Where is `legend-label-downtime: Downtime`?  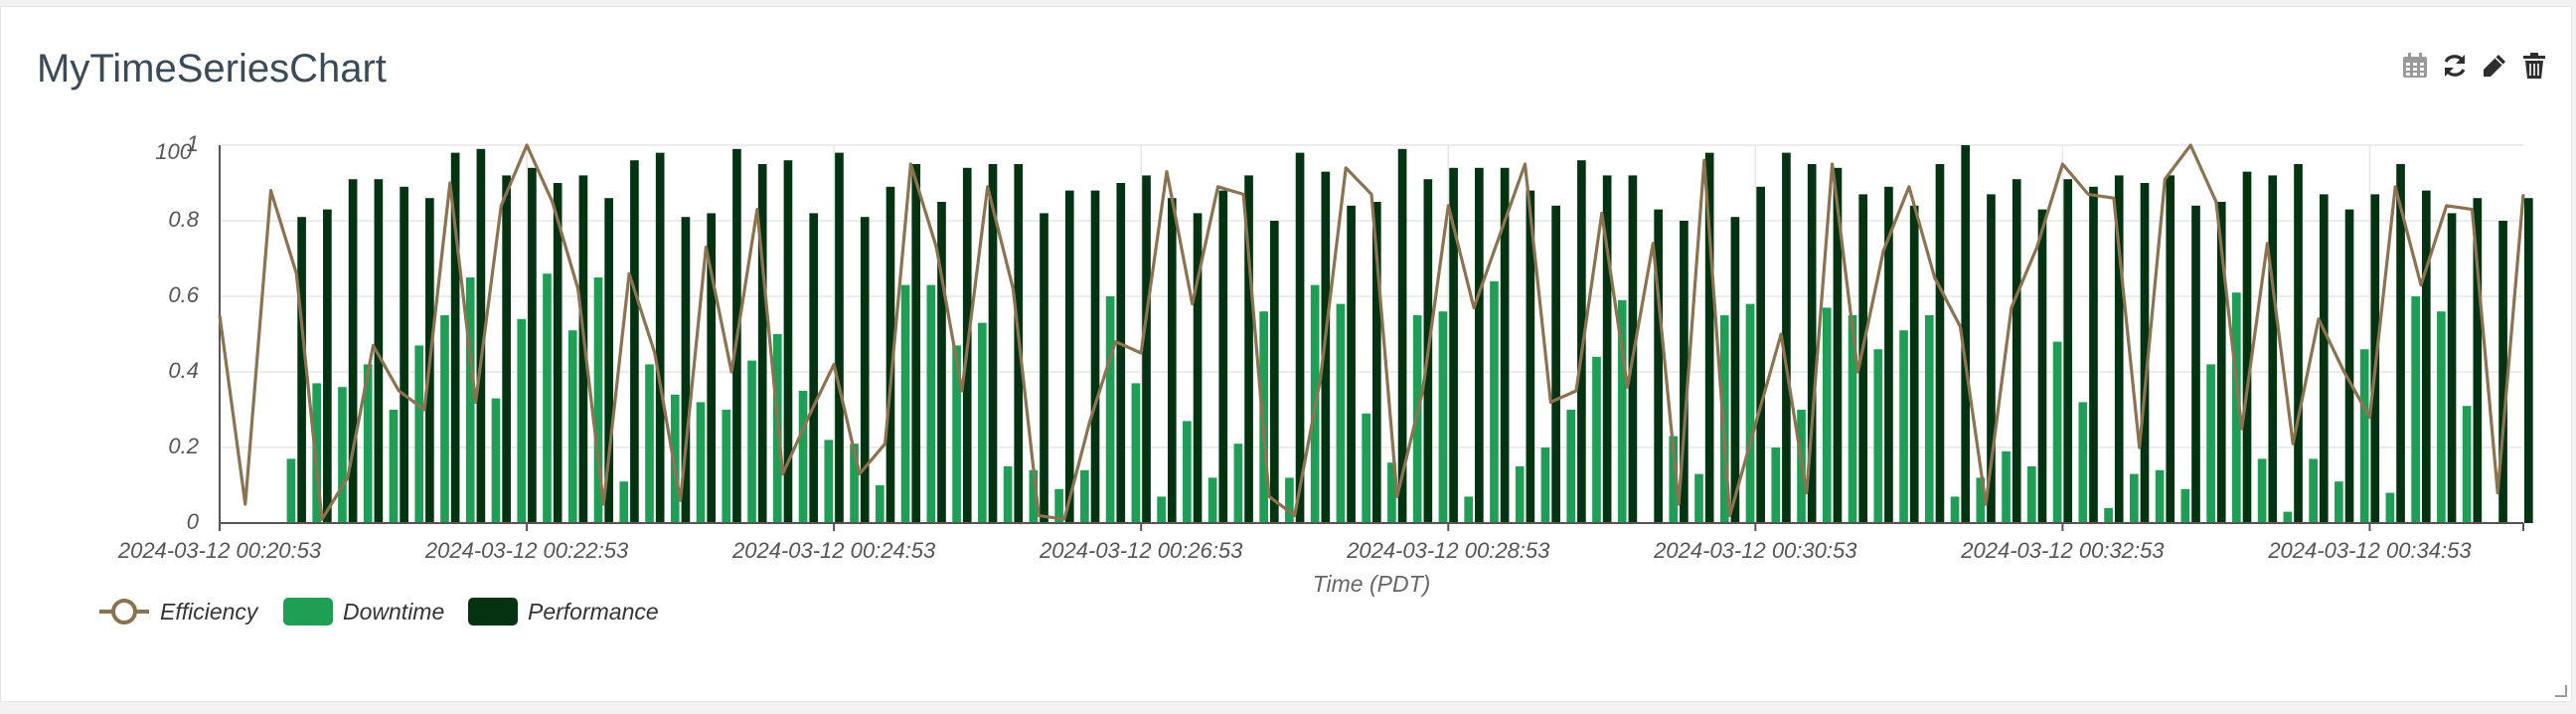
legend-label-downtime: Downtime is located at coordinates (393, 612).